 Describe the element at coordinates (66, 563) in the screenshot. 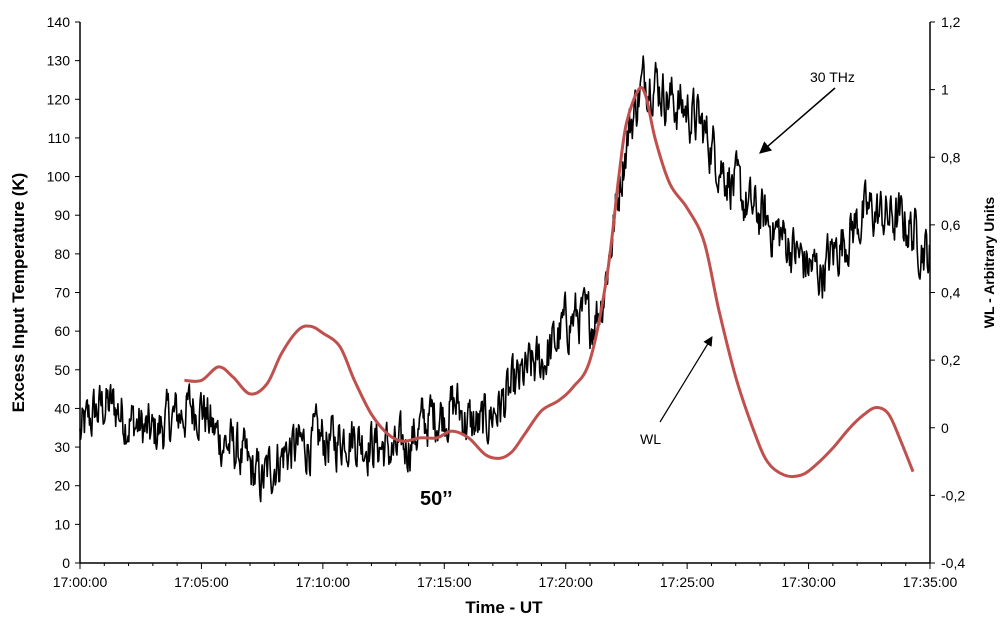

I see `y-left-tick-label: 0` at that location.